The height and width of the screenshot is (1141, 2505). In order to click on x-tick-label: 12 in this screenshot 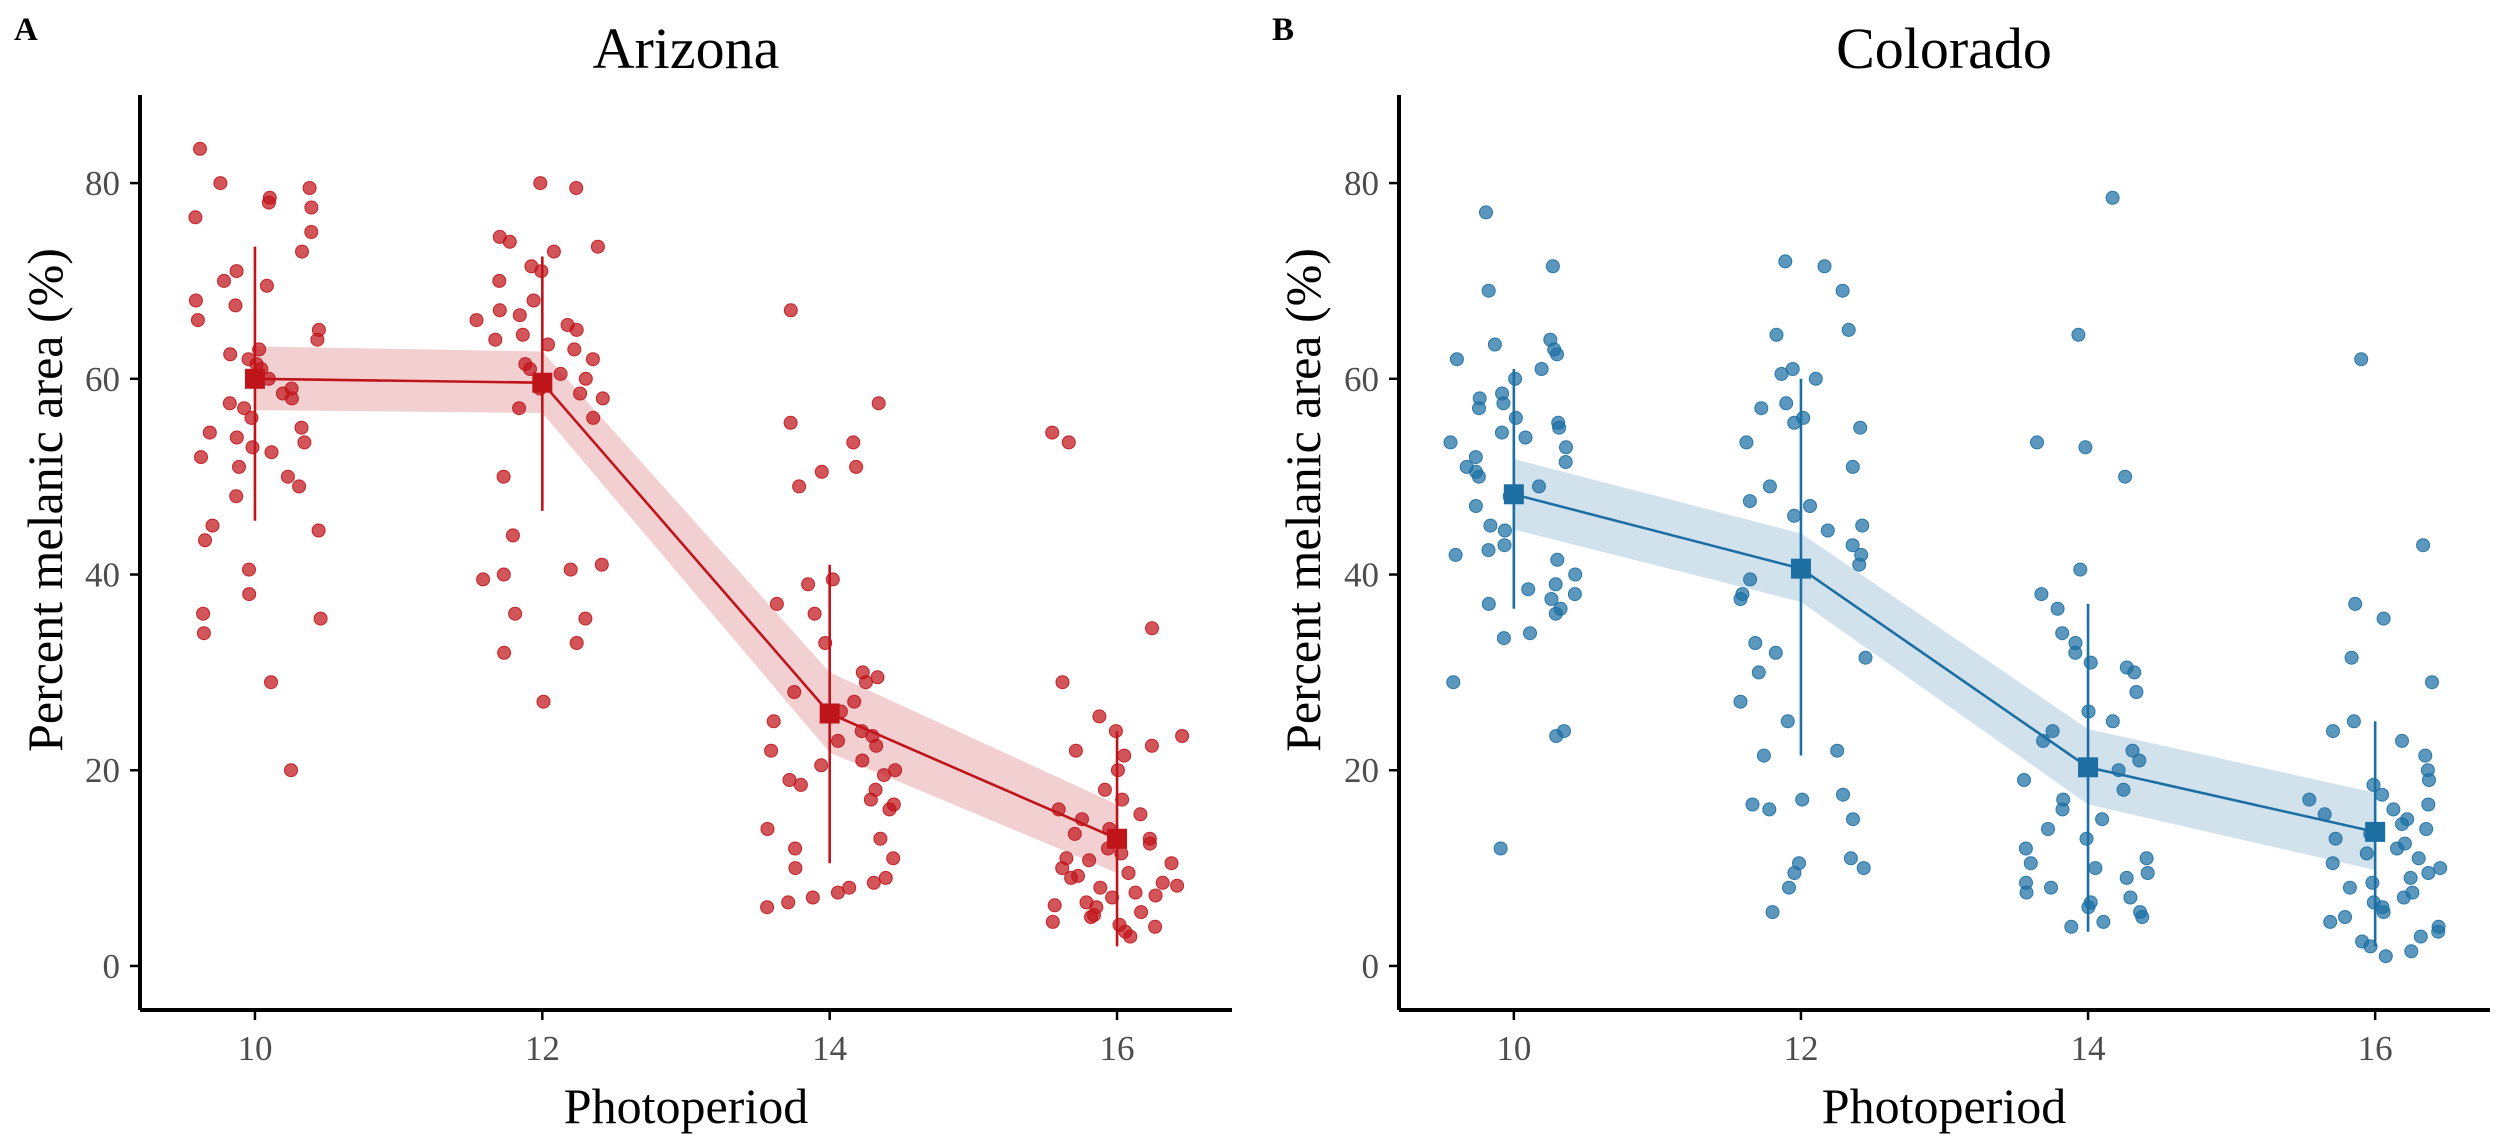, I will do `click(542, 1048)`.